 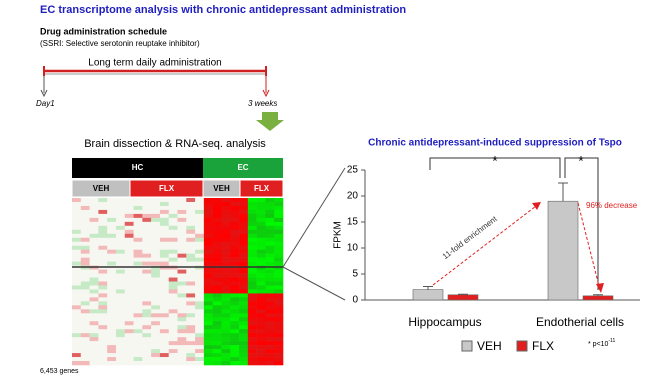 What do you see at coordinates (45, 103) in the screenshot?
I see `start-label: Day1` at bounding box center [45, 103].